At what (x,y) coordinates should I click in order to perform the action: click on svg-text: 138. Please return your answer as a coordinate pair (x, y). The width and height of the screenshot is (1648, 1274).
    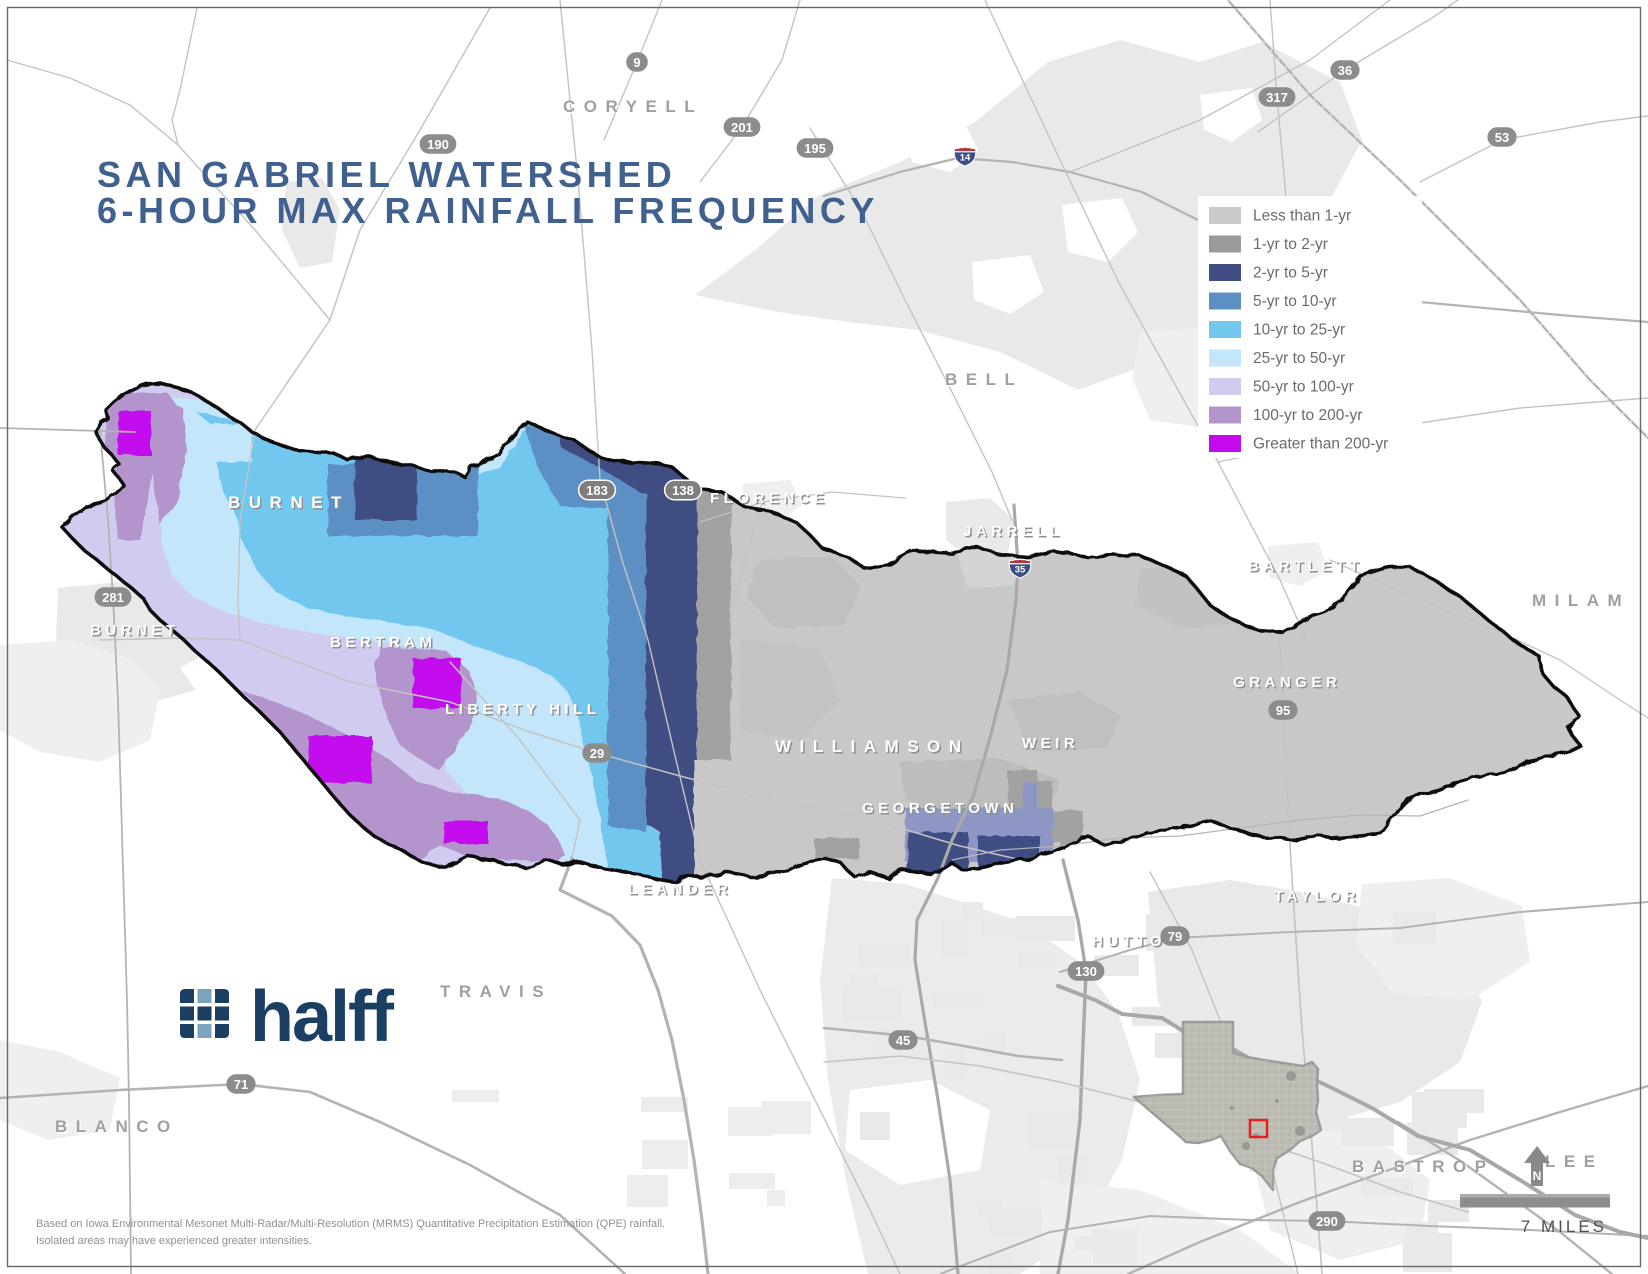
    Looking at the image, I should click on (683, 490).